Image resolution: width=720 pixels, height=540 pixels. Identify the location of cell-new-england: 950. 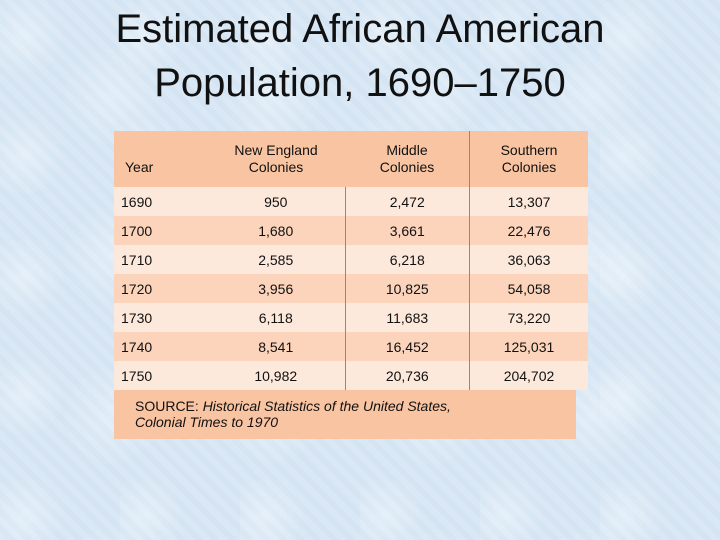
(276, 201).